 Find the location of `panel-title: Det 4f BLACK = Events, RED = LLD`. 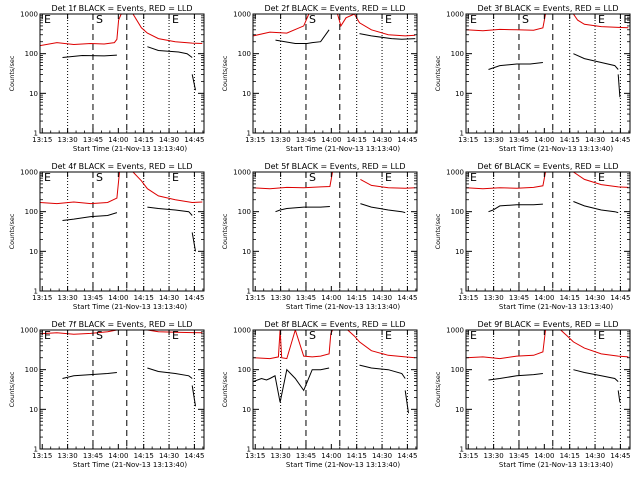

panel-title: Det 4f BLACK = Events, RED = LLD is located at coordinates (121, 166).